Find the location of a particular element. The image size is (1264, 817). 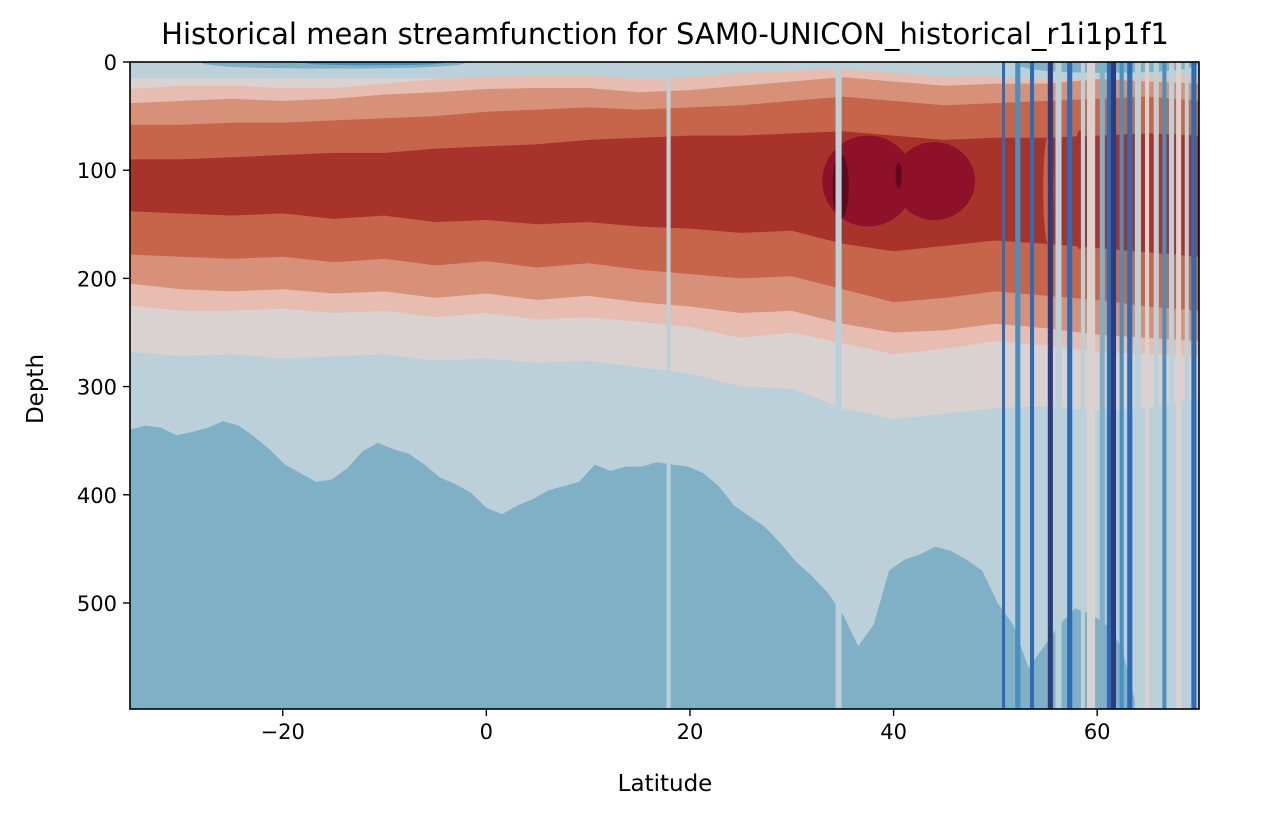

x-axis: −20 0 20 40 60 is located at coordinates (686, 726).